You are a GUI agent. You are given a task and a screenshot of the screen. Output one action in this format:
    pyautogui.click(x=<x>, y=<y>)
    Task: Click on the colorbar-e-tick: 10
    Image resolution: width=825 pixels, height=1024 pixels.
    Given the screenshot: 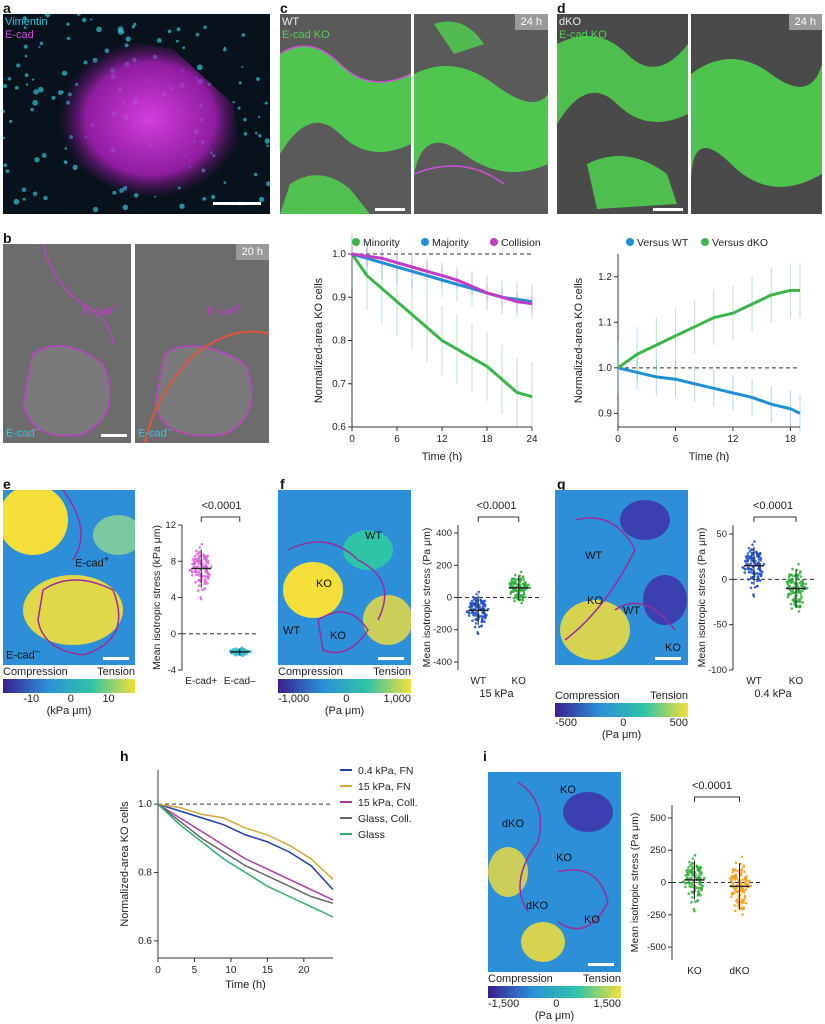 What is the action you would take?
    pyautogui.click(x=108, y=699)
    